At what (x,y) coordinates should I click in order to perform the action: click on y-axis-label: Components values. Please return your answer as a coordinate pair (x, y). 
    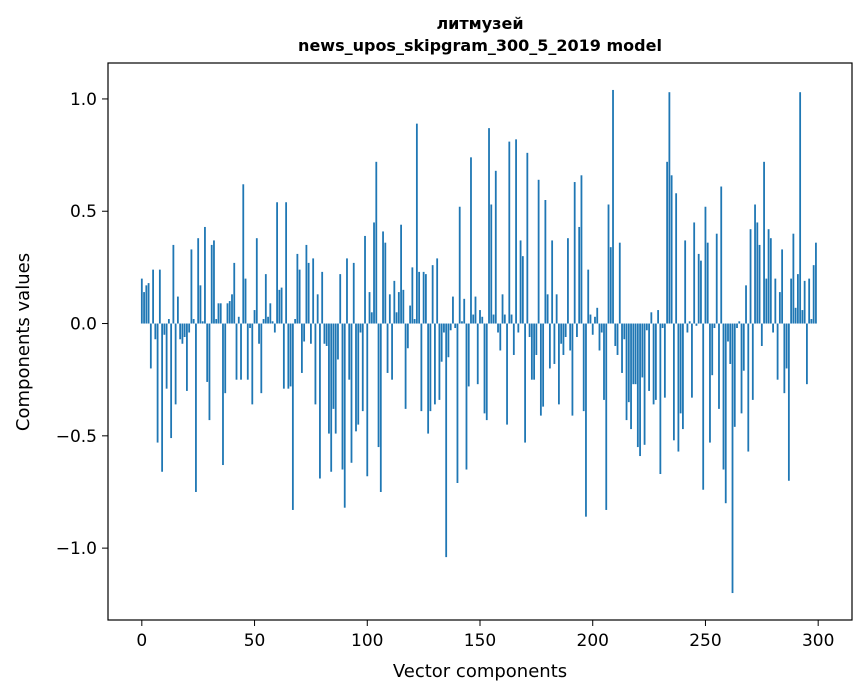
    Looking at the image, I should click on (23, 342).